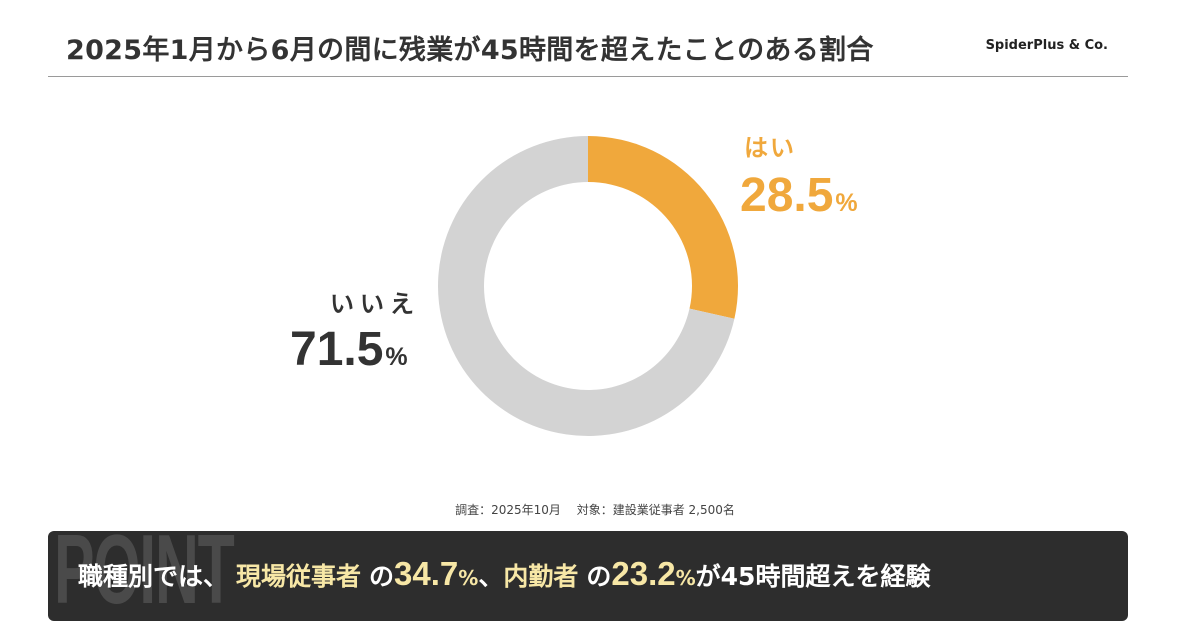 The height and width of the screenshot is (644, 1190). What do you see at coordinates (470, 50) in the screenshot?
I see `page-title: 2025年1月から6月の間に残業が45時間を超えたことのある割合` at bounding box center [470, 50].